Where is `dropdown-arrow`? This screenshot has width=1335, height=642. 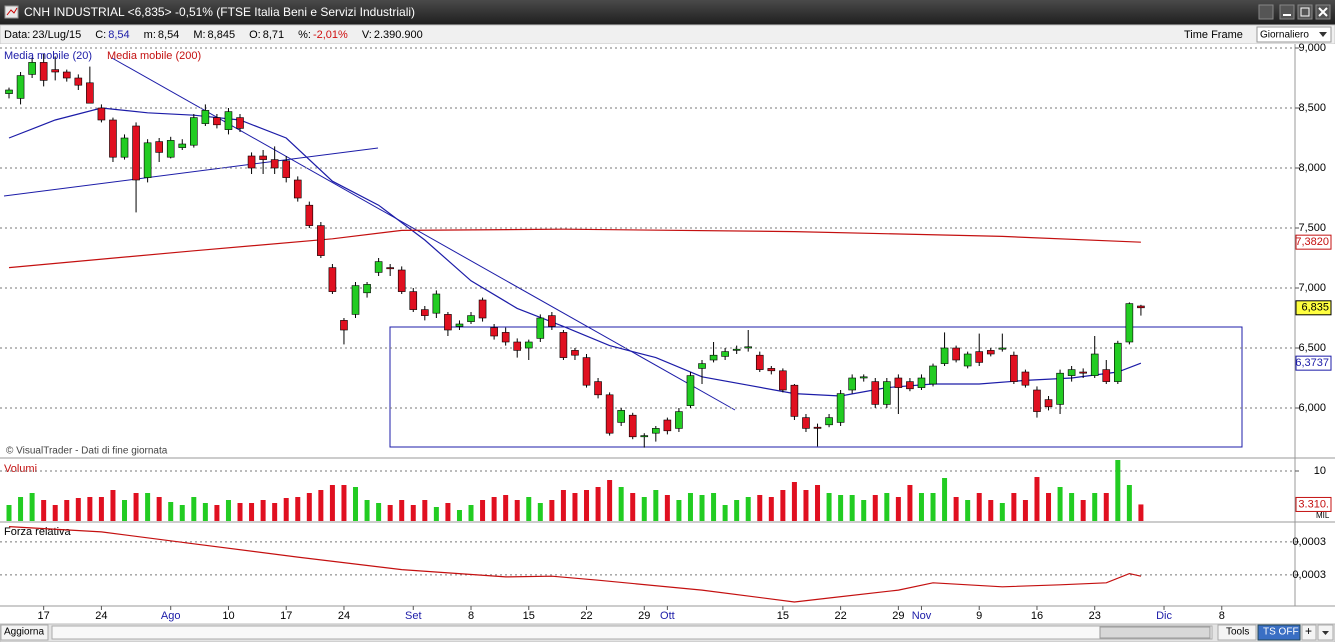 dropdown-arrow is located at coordinates (1323, 34).